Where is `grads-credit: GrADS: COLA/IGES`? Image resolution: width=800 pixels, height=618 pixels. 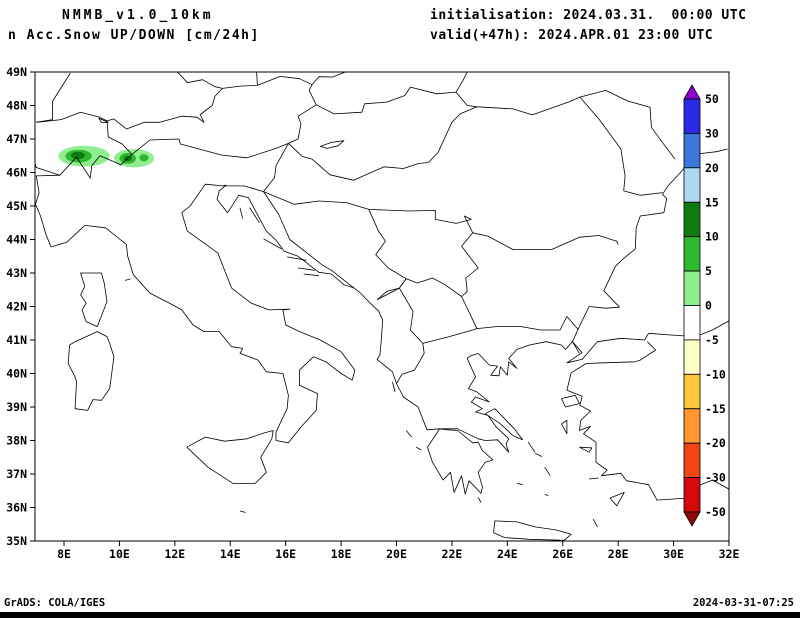
grads-credit: GrADS: COLA/IGES is located at coordinates (55, 603).